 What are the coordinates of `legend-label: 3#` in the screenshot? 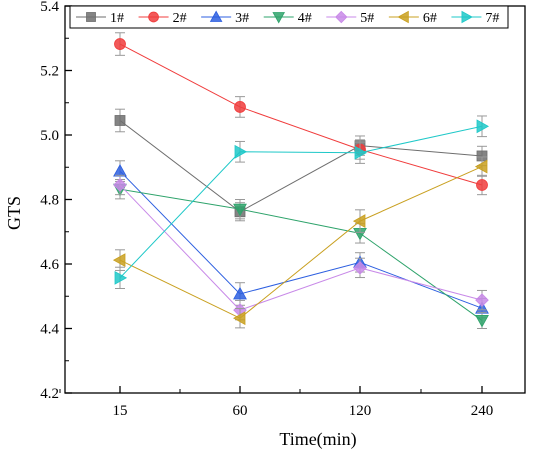 It's located at (242, 18).